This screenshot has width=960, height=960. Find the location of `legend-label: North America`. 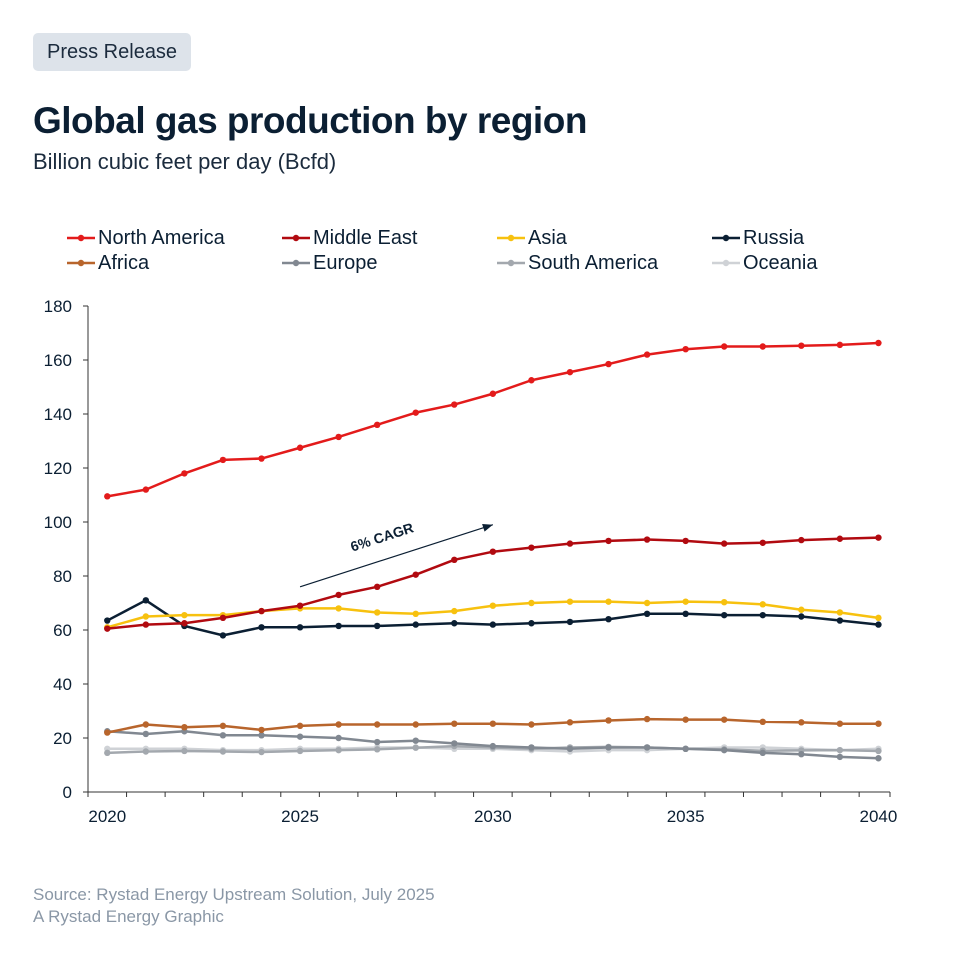

legend-label: North America is located at coordinates (161, 237).